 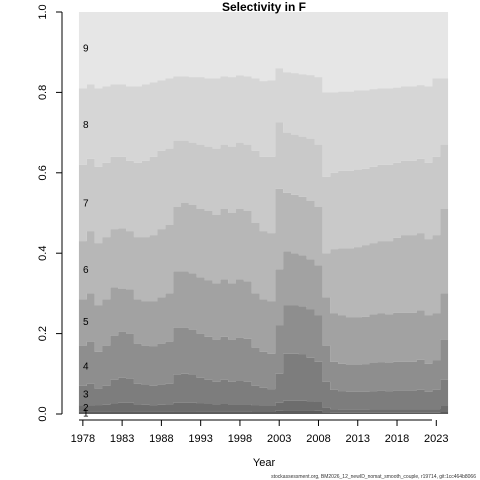 I want to click on x-tick-label: 2008, so click(x=318, y=439).